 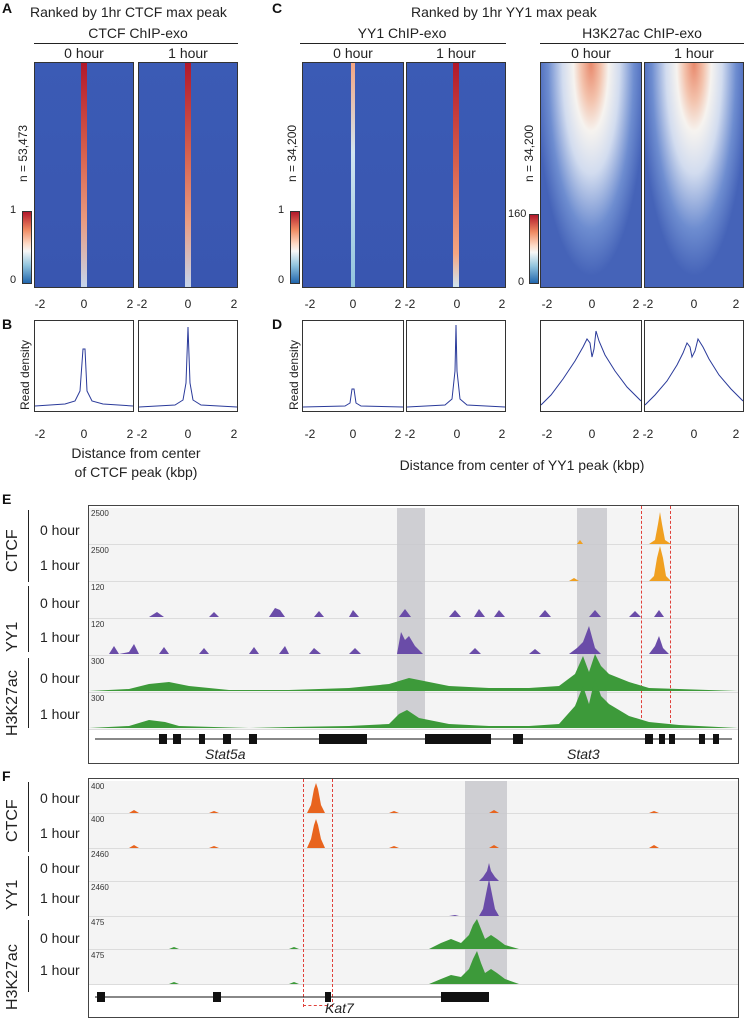 I want to click on f-scale-0: 400, so click(x=98, y=786).